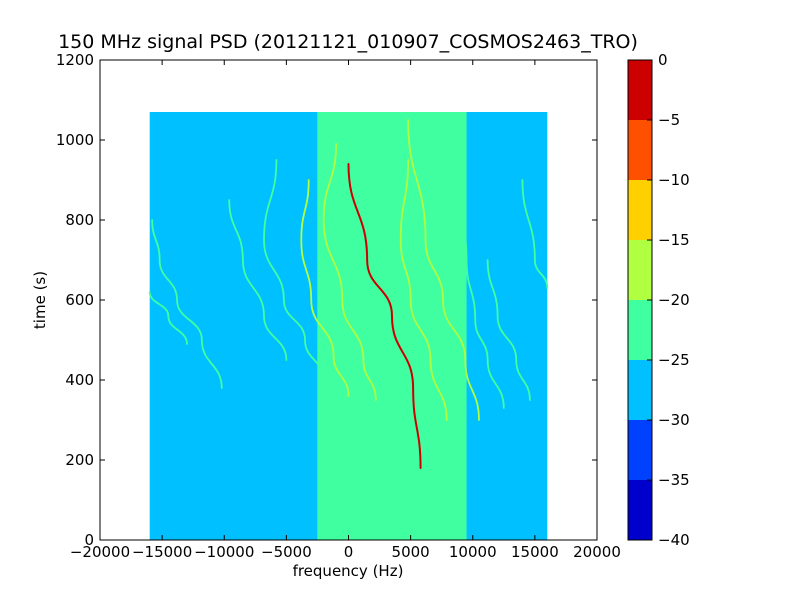  I want to click on colorbar-tick-label: −30, so click(674, 420).